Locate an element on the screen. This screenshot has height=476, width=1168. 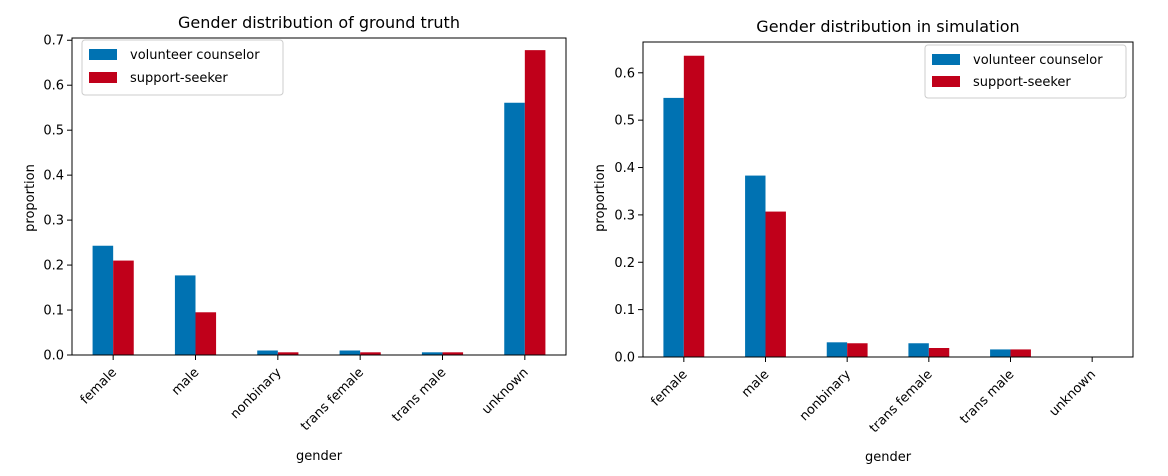
y-tick-label: 0.7 is located at coordinates (53, 41).